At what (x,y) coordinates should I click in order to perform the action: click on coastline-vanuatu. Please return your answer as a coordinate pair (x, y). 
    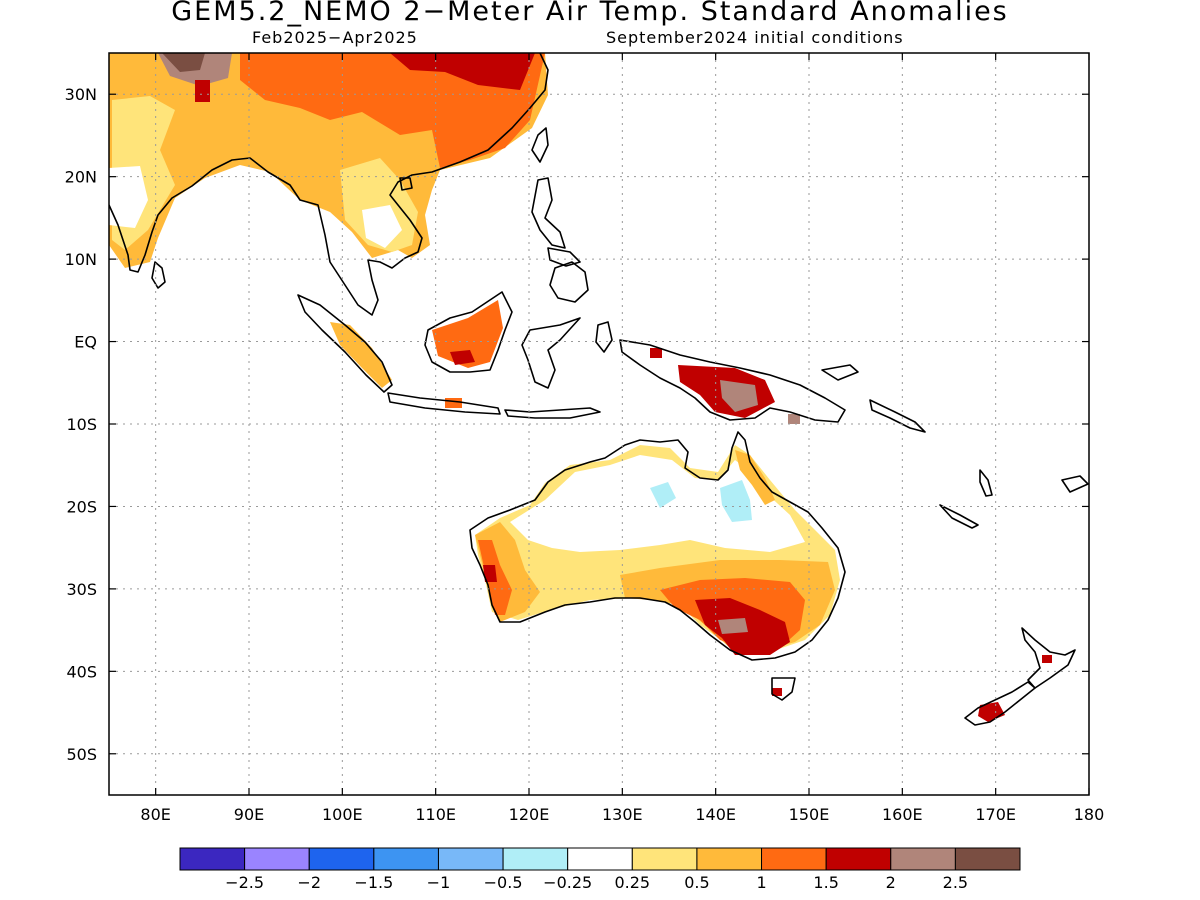
    Looking at the image, I should click on (986, 483).